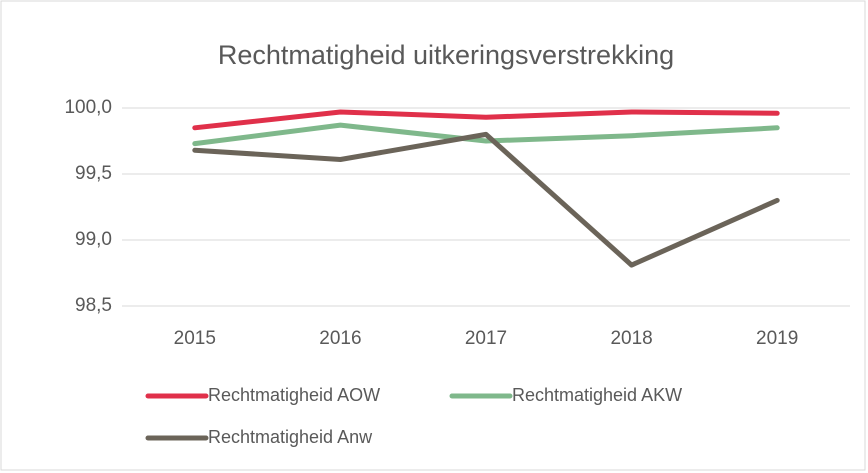 The height and width of the screenshot is (473, 868). I want to click on legend-label: Rechtmatigheid AKW, so click(597, 395).